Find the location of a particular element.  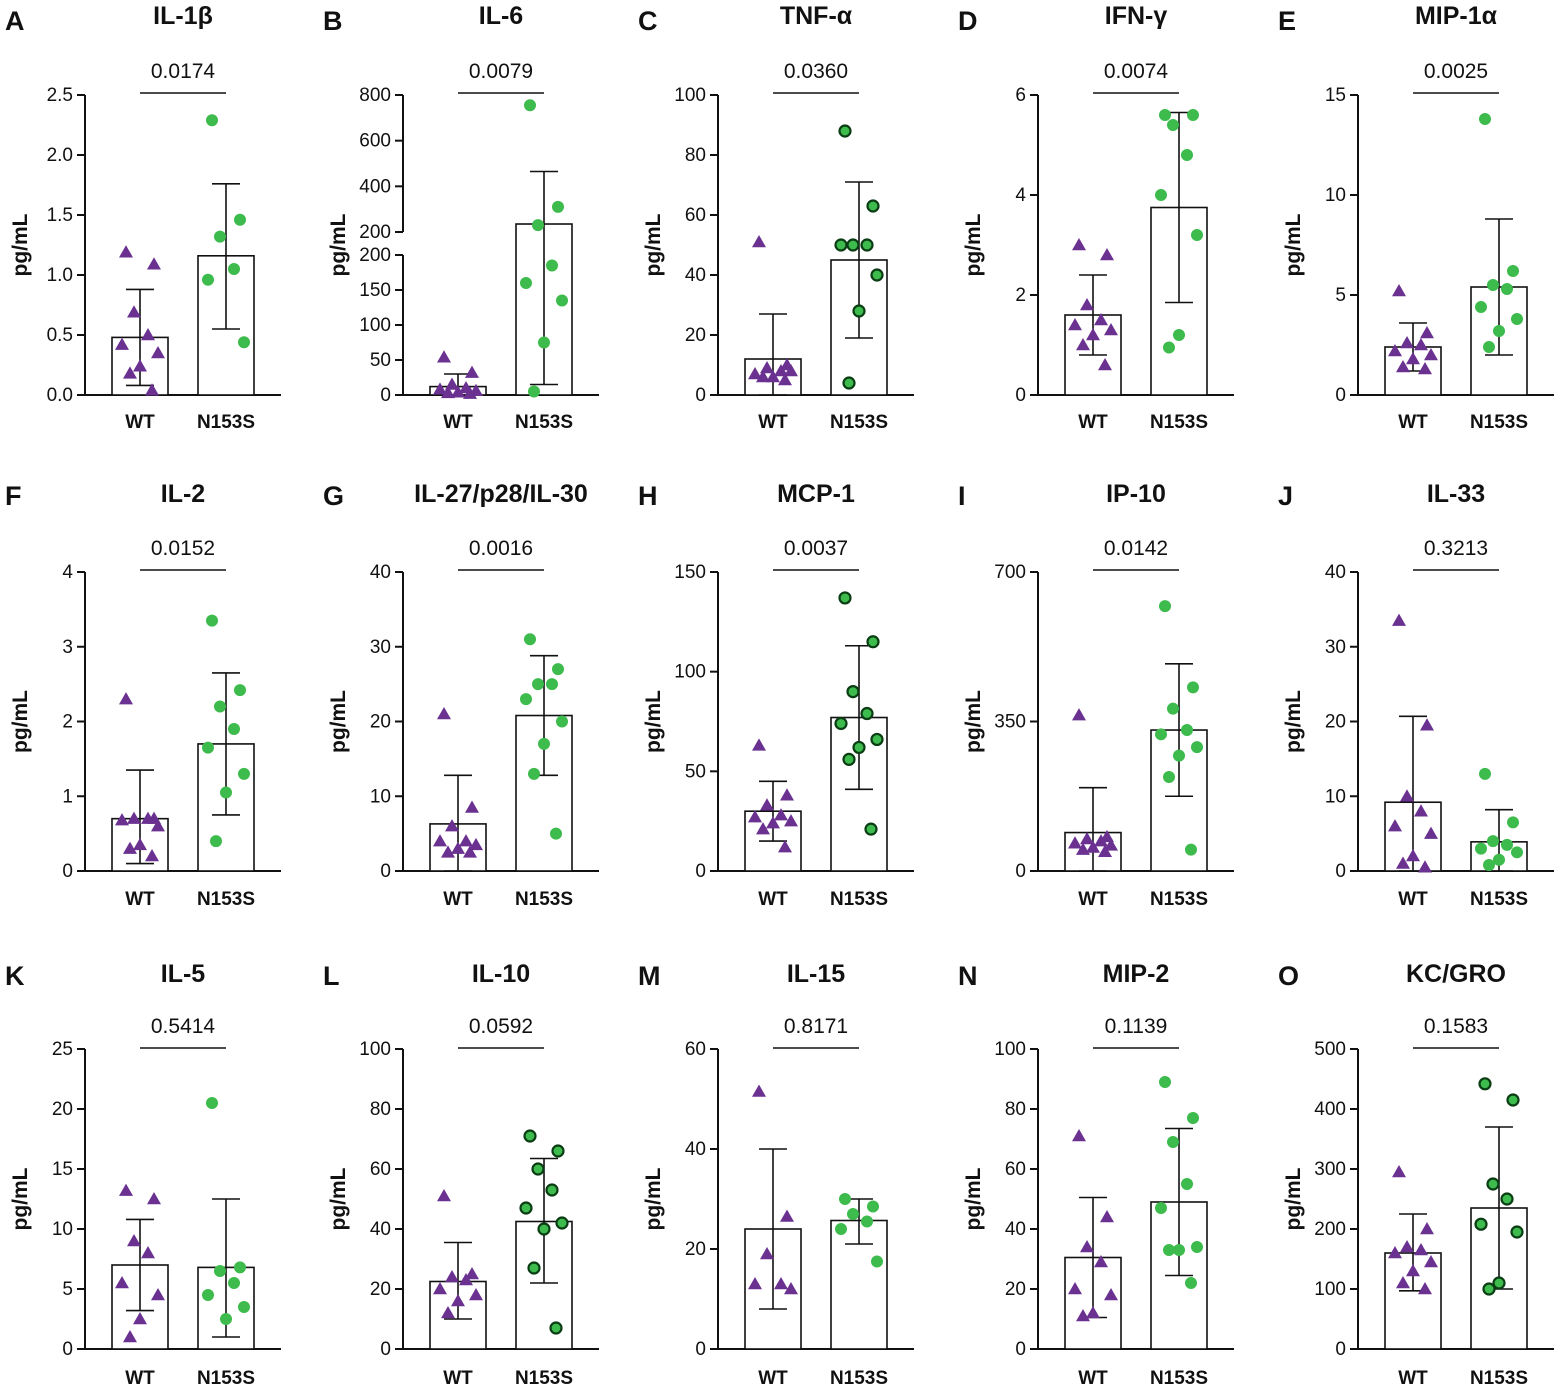

p-value: 0.0016 is located at coordinates (501, 548).